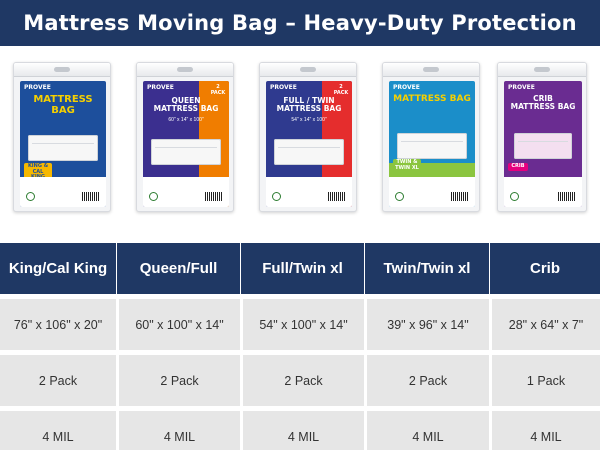  I want to click on table-row-pack: 2 Pack 2 Pack 2 Pack 2 Pack 1 Pack, so click(300, 380).